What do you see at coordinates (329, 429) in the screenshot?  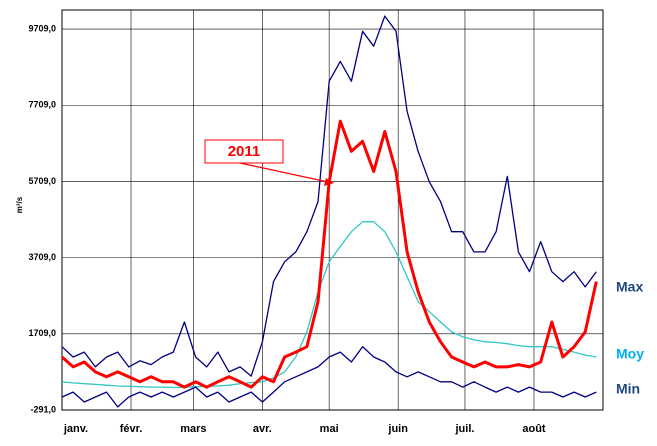 I see `x-tick-label: mai` at bounding box center [329, 429].